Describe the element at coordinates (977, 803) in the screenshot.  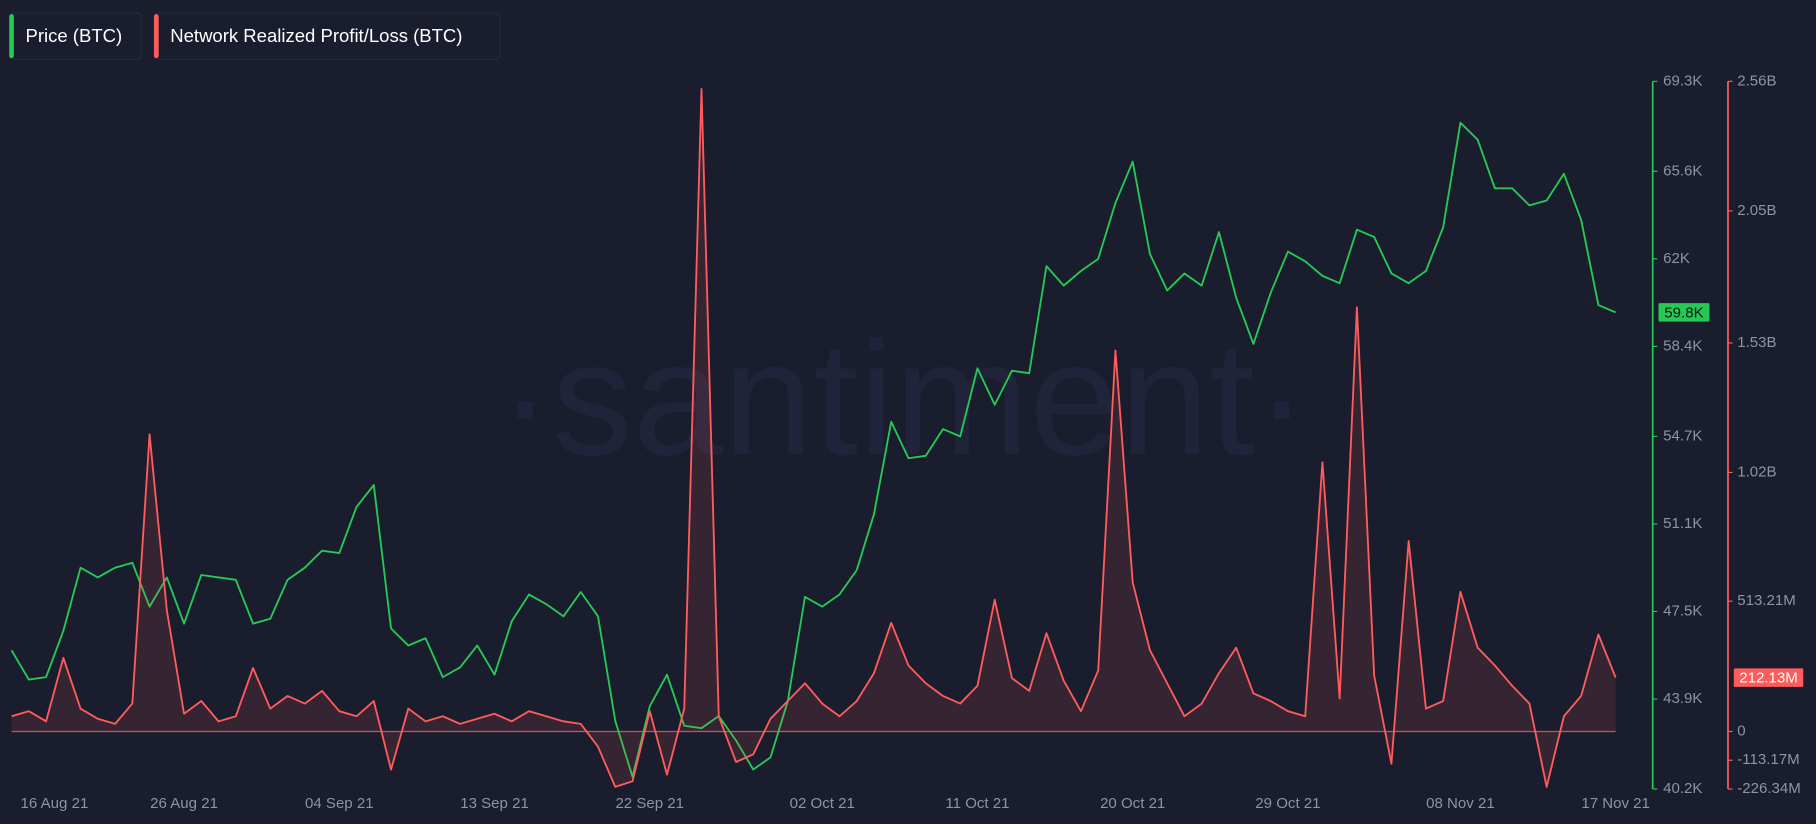
I see `x-tick-label: 11 Oct 21` at that location.